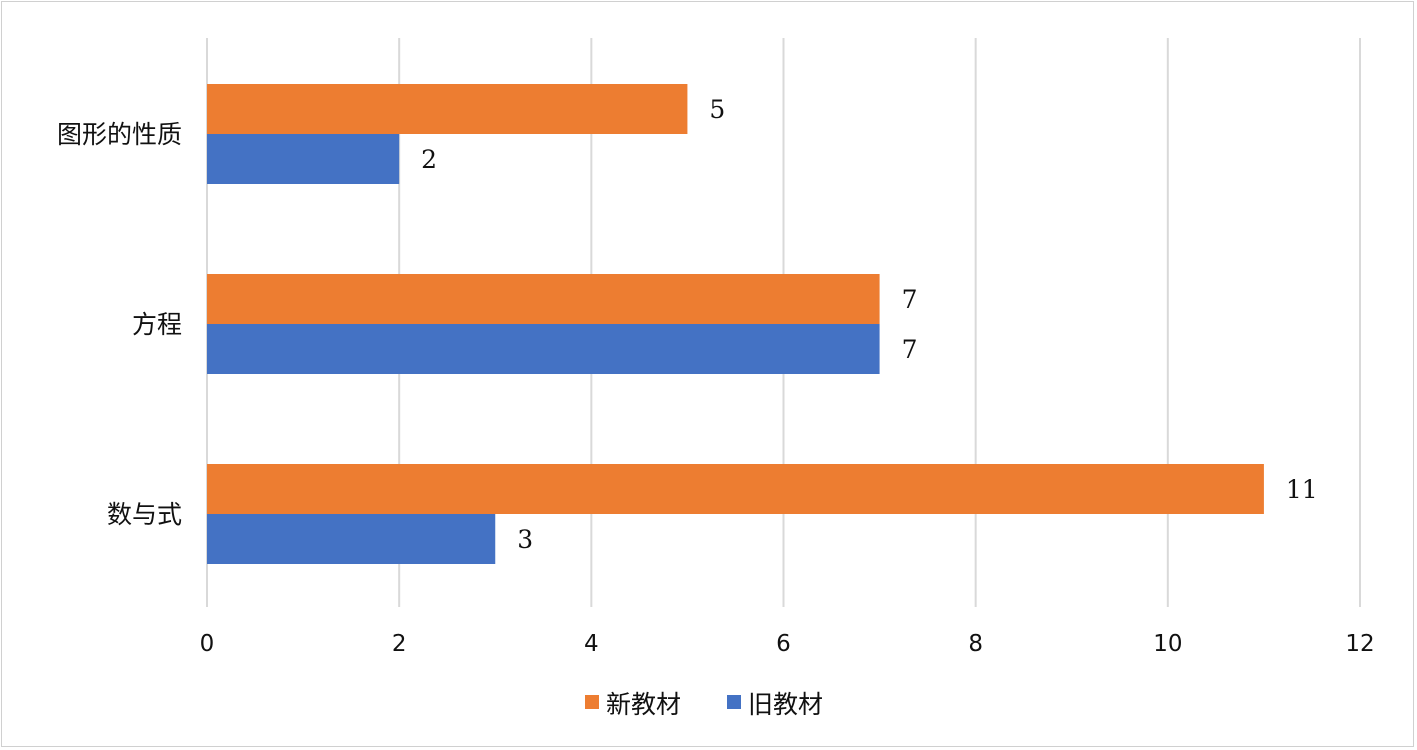 Image resolution: width=1417 pixels, height=750 pixels. I want to click on x-tick-label-8: 8, so click(975, 644).